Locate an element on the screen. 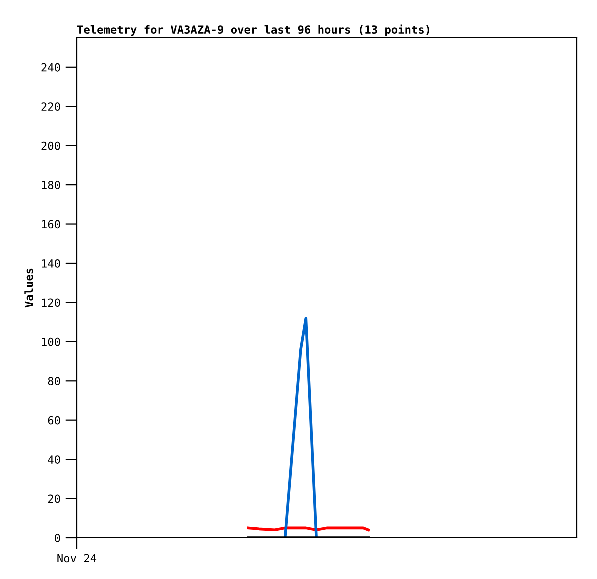  y-tick-label: 0 is located at coordinates (57, 538).